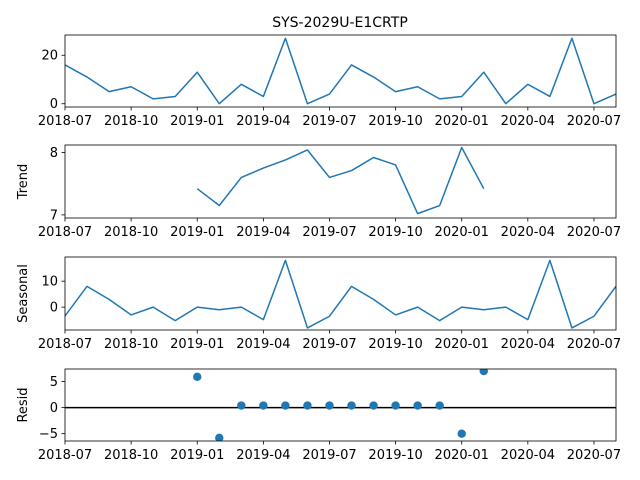 The width and height of the screenshot is (640, 480). I want to click on y-tick-label: 10, so click(49, 282).